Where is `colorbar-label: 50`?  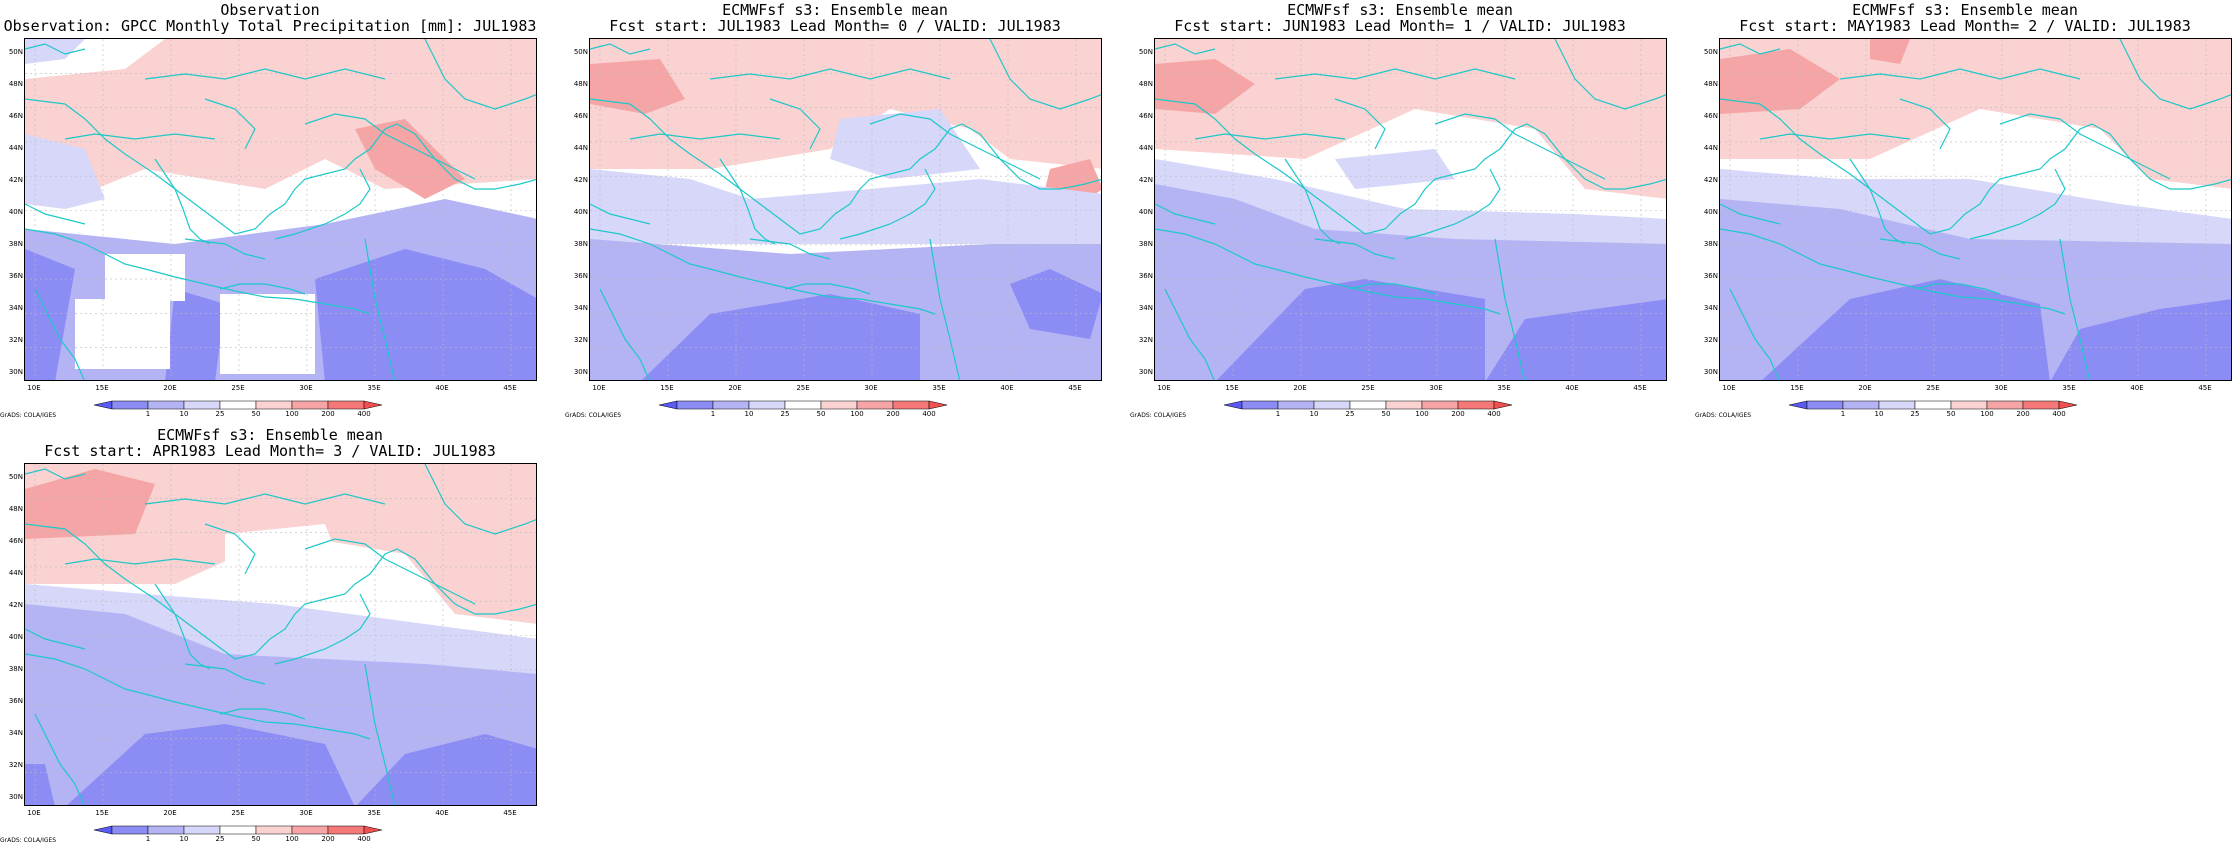 colorbar-label: 50 is located at coordinates (256, 414).